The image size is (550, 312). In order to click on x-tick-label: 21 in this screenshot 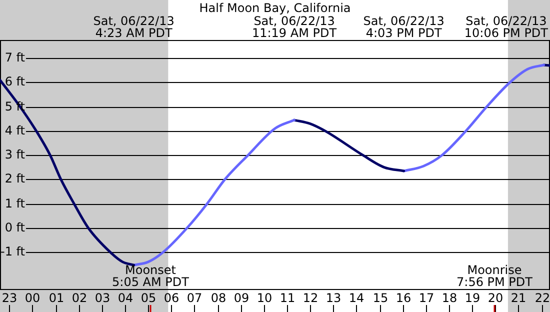, I will do `click(518, 298)`.